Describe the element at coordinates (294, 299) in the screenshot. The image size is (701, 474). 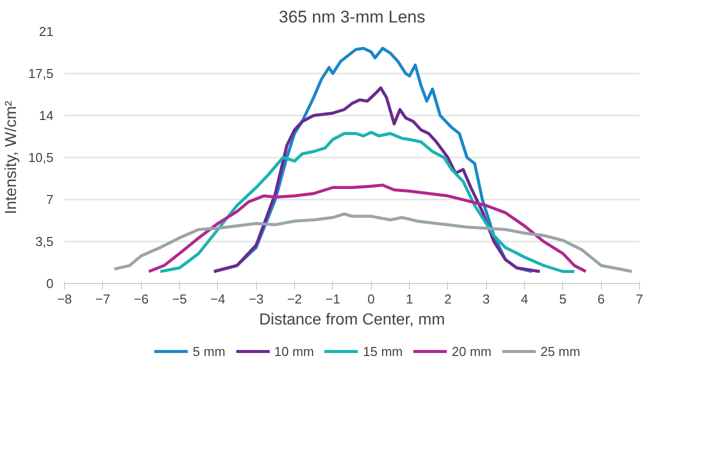
I see `x-tick-label: −2` at that location.